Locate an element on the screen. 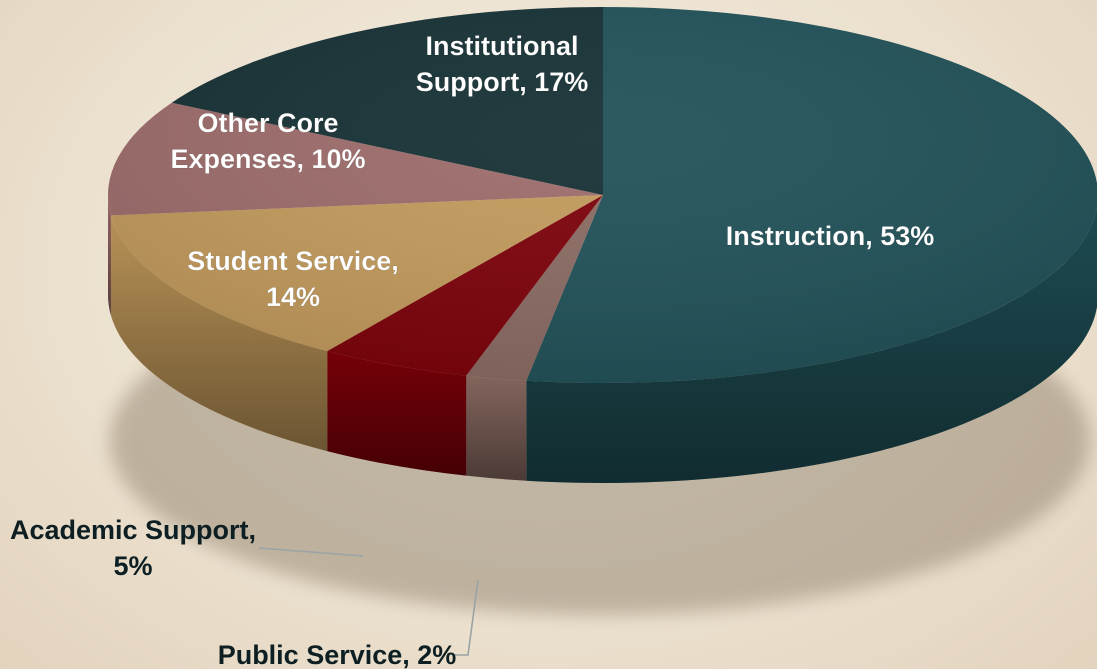  leader-line-academic-support is located at coordinates (311, 552).